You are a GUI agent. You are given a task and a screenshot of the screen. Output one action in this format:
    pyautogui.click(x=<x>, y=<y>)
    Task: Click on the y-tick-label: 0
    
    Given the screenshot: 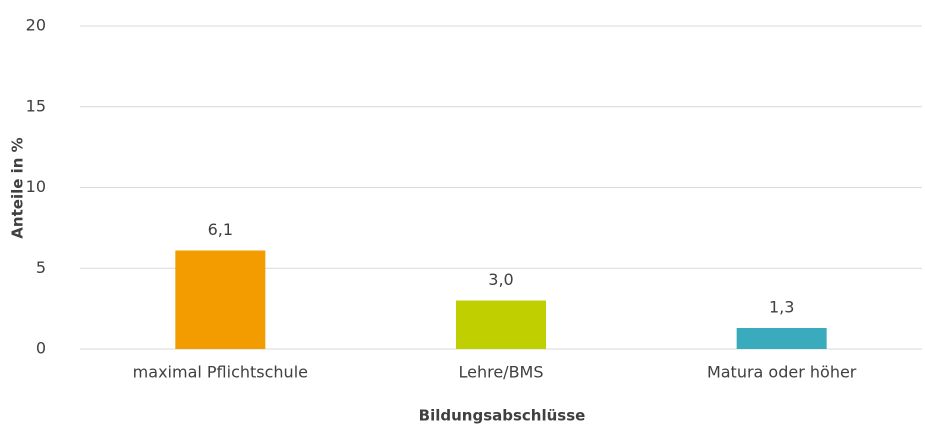 What is the action you would take?
    pyautogui.click(x=41, y=348)
    